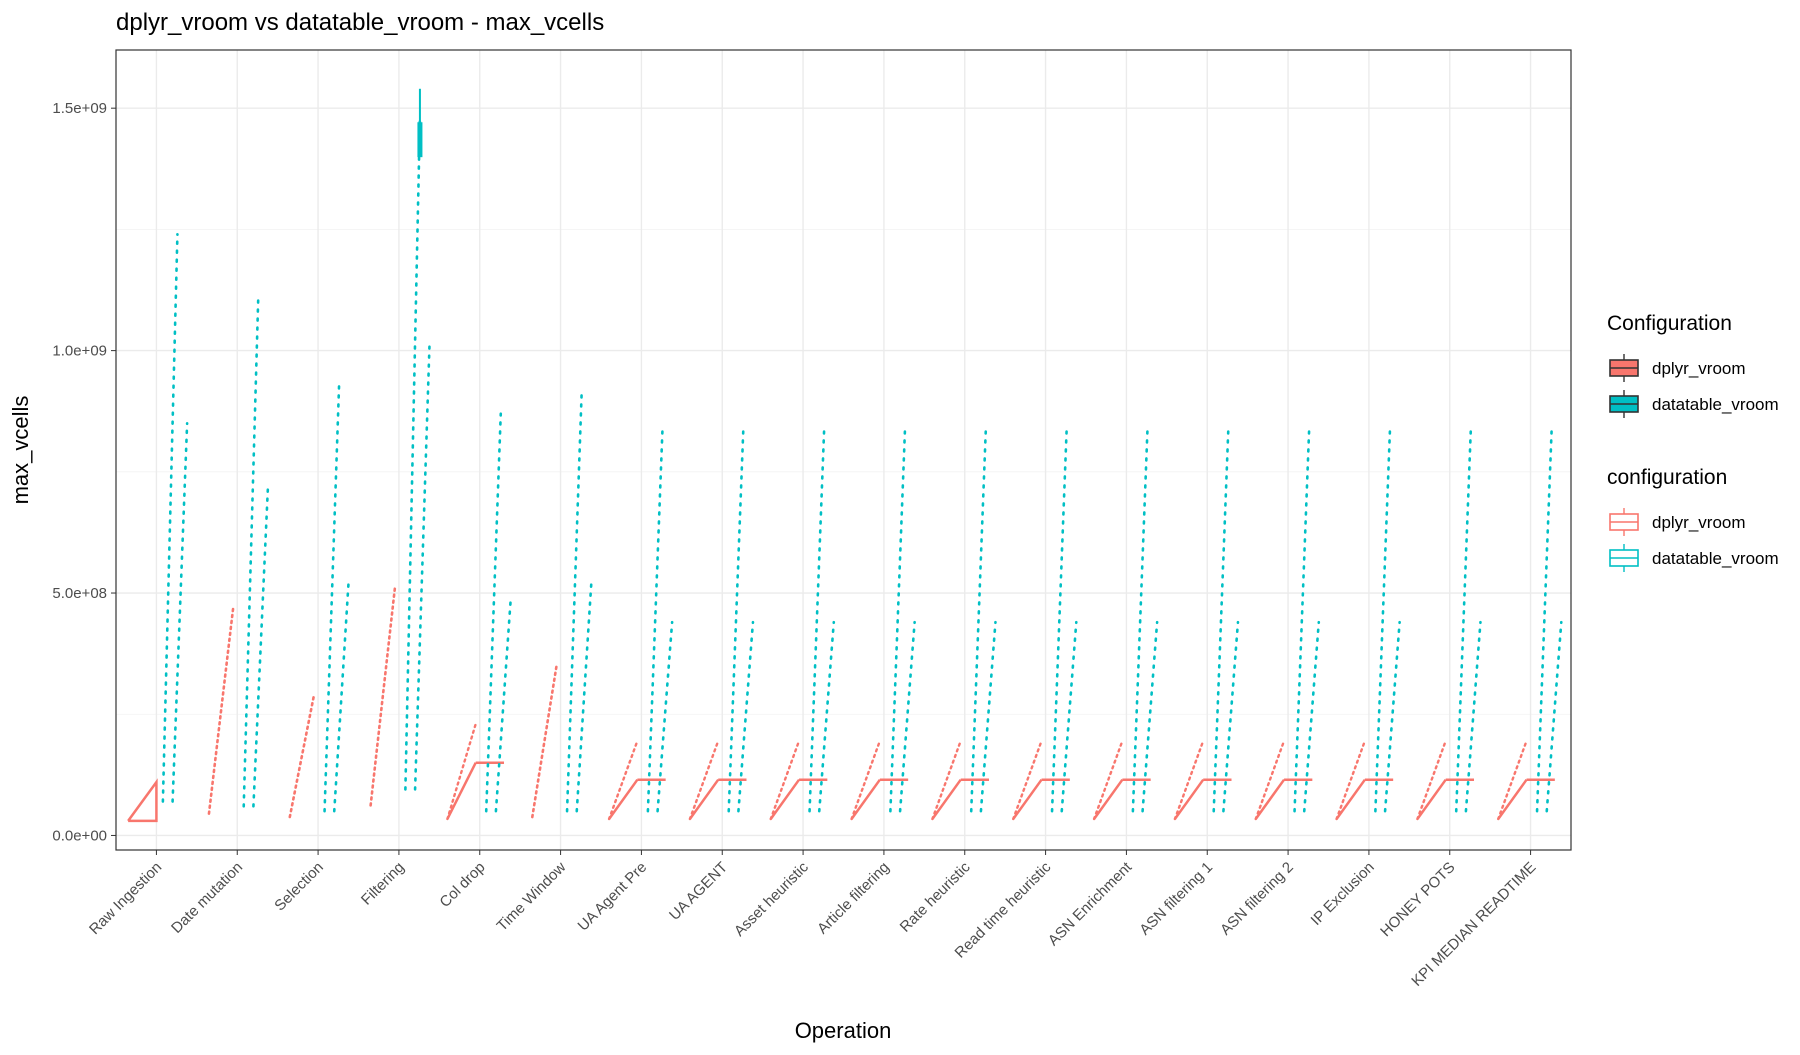 This screenshot has height=1055, width=1800. What do you see at coordinates (1667, 477) in the screenshot?
I see `legend-title-1: configuration` at bounding box center [1667, 477].